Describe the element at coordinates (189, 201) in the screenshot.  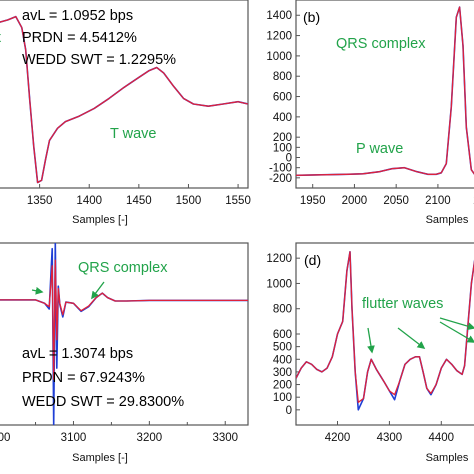
I see `x-tick-label: 1500` at that location.